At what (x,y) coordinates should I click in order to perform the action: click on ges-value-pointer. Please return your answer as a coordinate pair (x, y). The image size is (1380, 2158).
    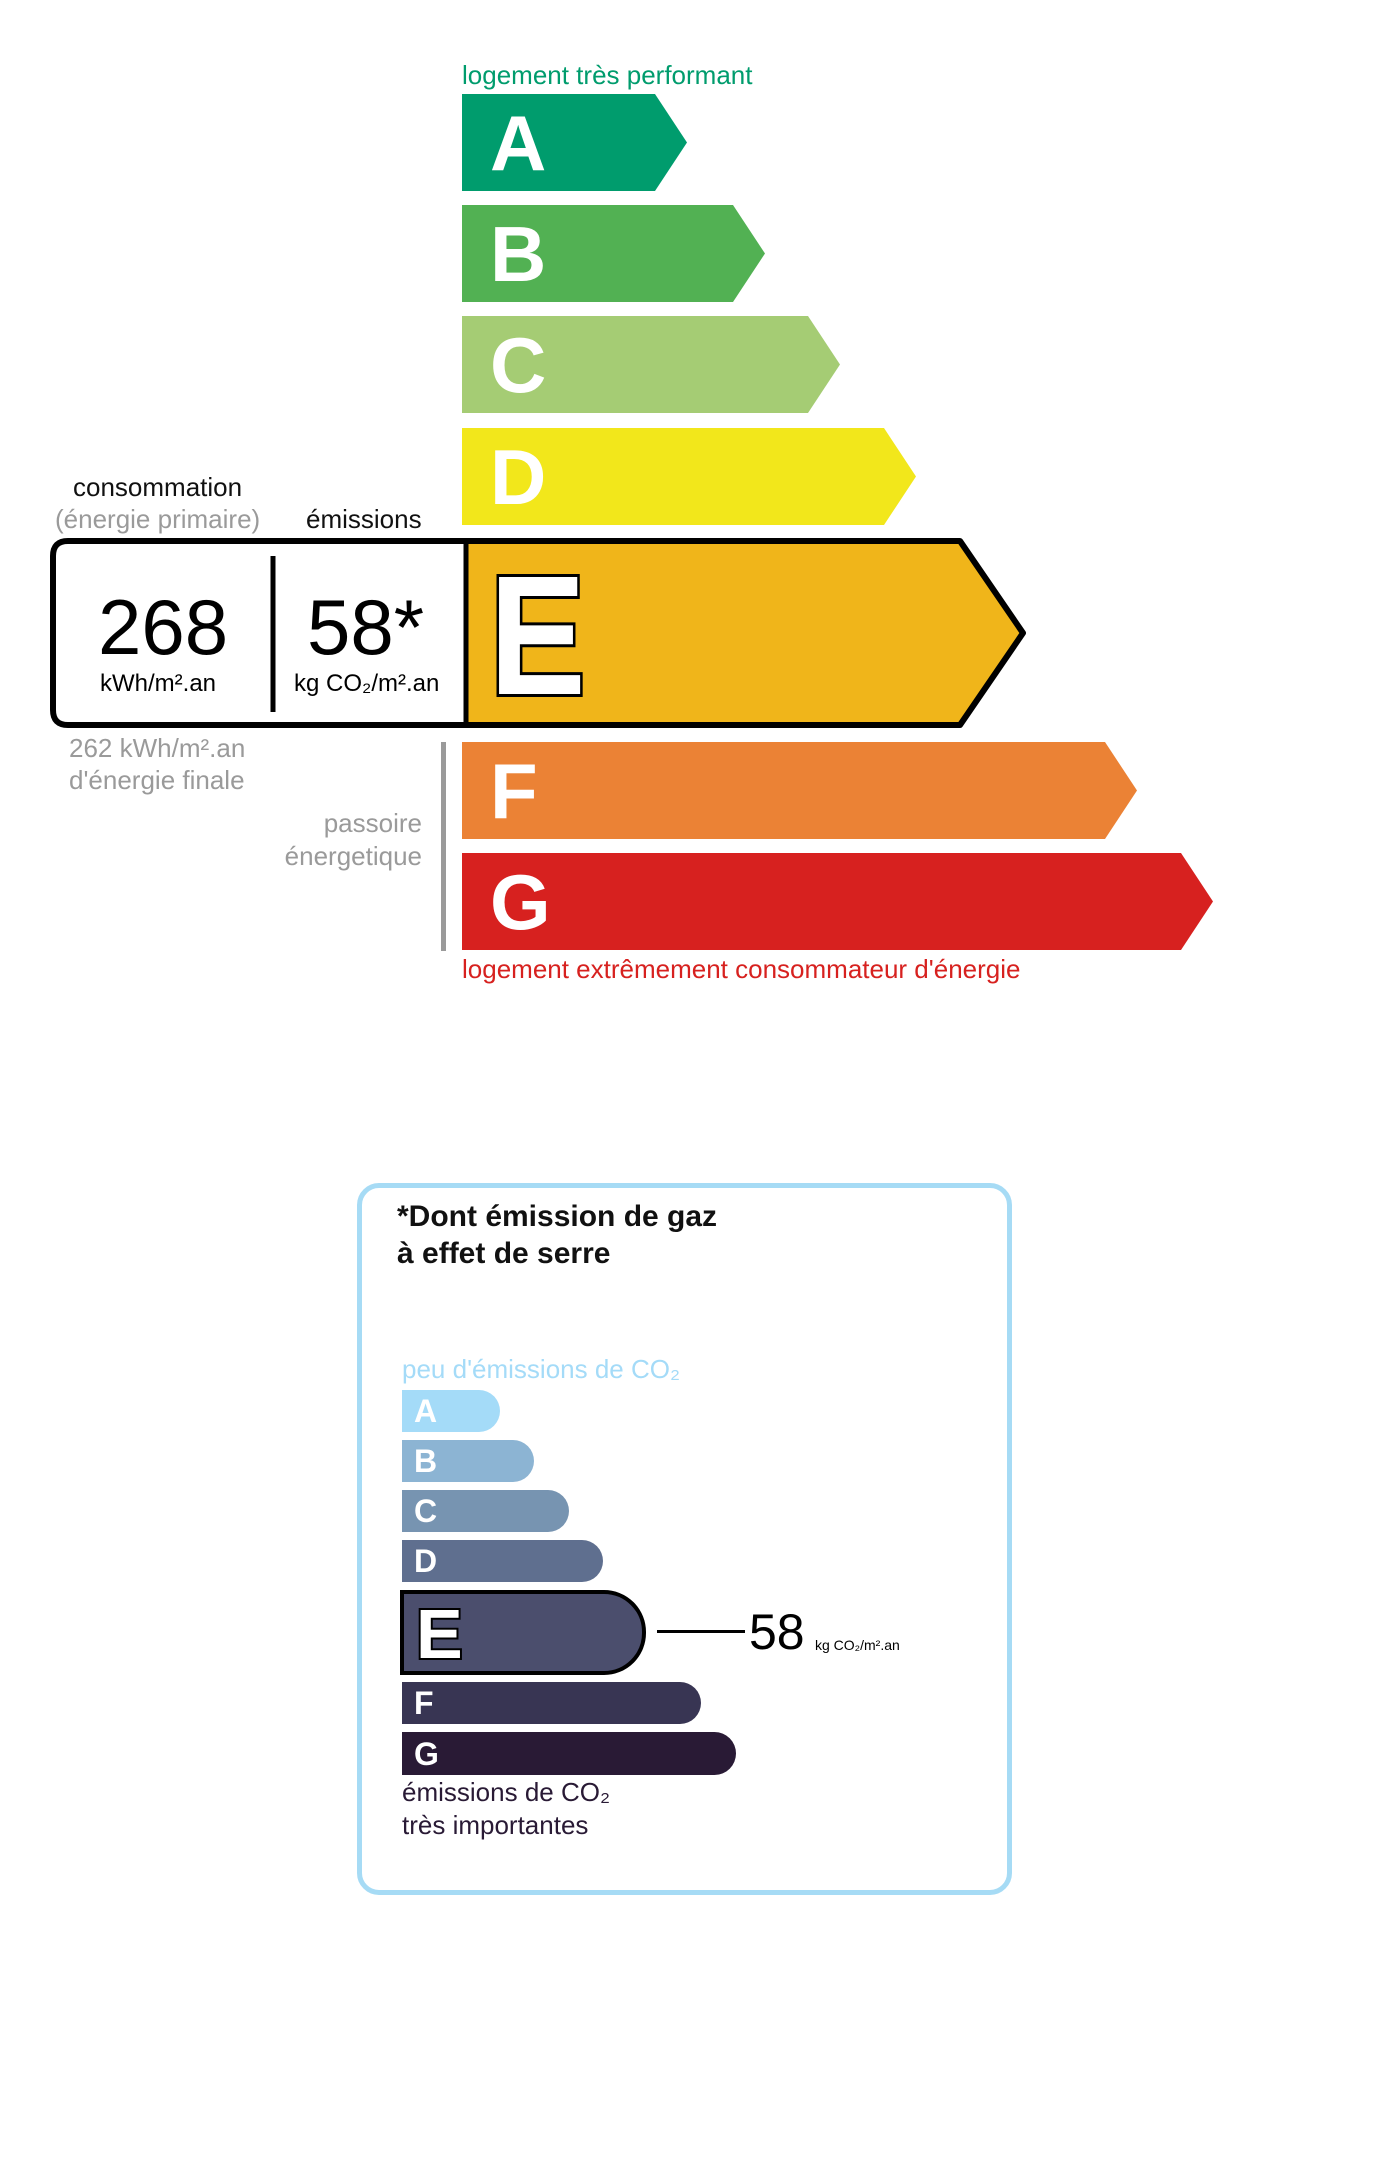
    Looking at the image, I should click on (701, 1631).